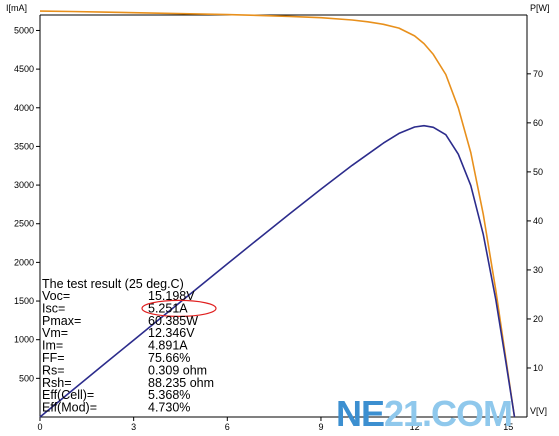 This screenshot has height=436, width=559. Describe the element at coordinates (538, 411) in the screenshot. I see `x-axis-title: V[V]` at that location.